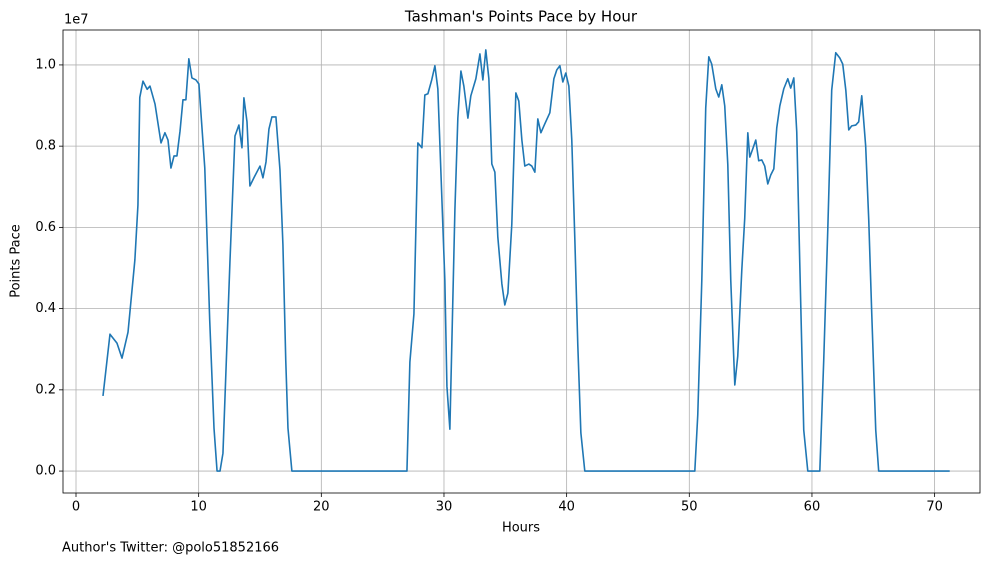 This screenshot has height=566, width=1001. What do you see at coordinates (521, 528) in the screenshot?
I see `x-axis-label: Hours` at bounding box center [521, 528].